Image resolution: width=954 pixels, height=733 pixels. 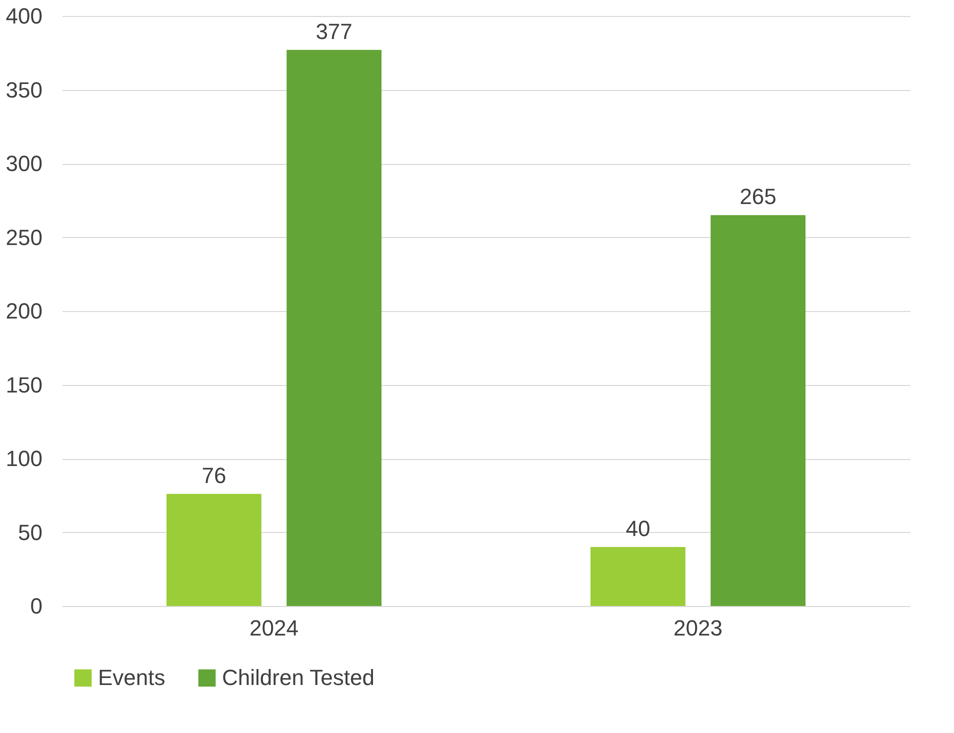 What do you see at coordinates (30, 532) in the screenshot?
I see `y-tick-label: 50` at bounding box center [30, 532].